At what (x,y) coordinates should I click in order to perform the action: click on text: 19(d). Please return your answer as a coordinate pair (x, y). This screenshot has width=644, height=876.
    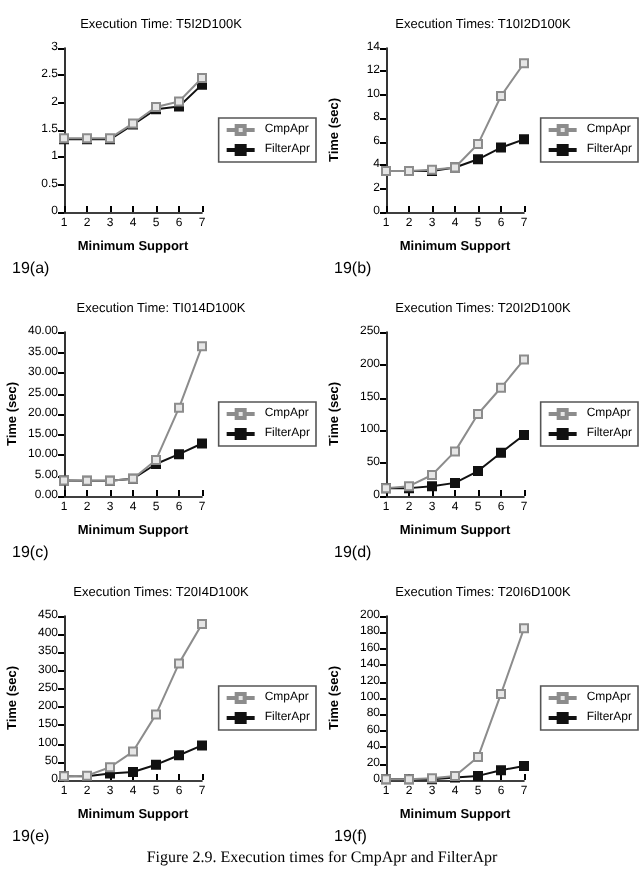
    Looking at the image, I should click on (353, 552).